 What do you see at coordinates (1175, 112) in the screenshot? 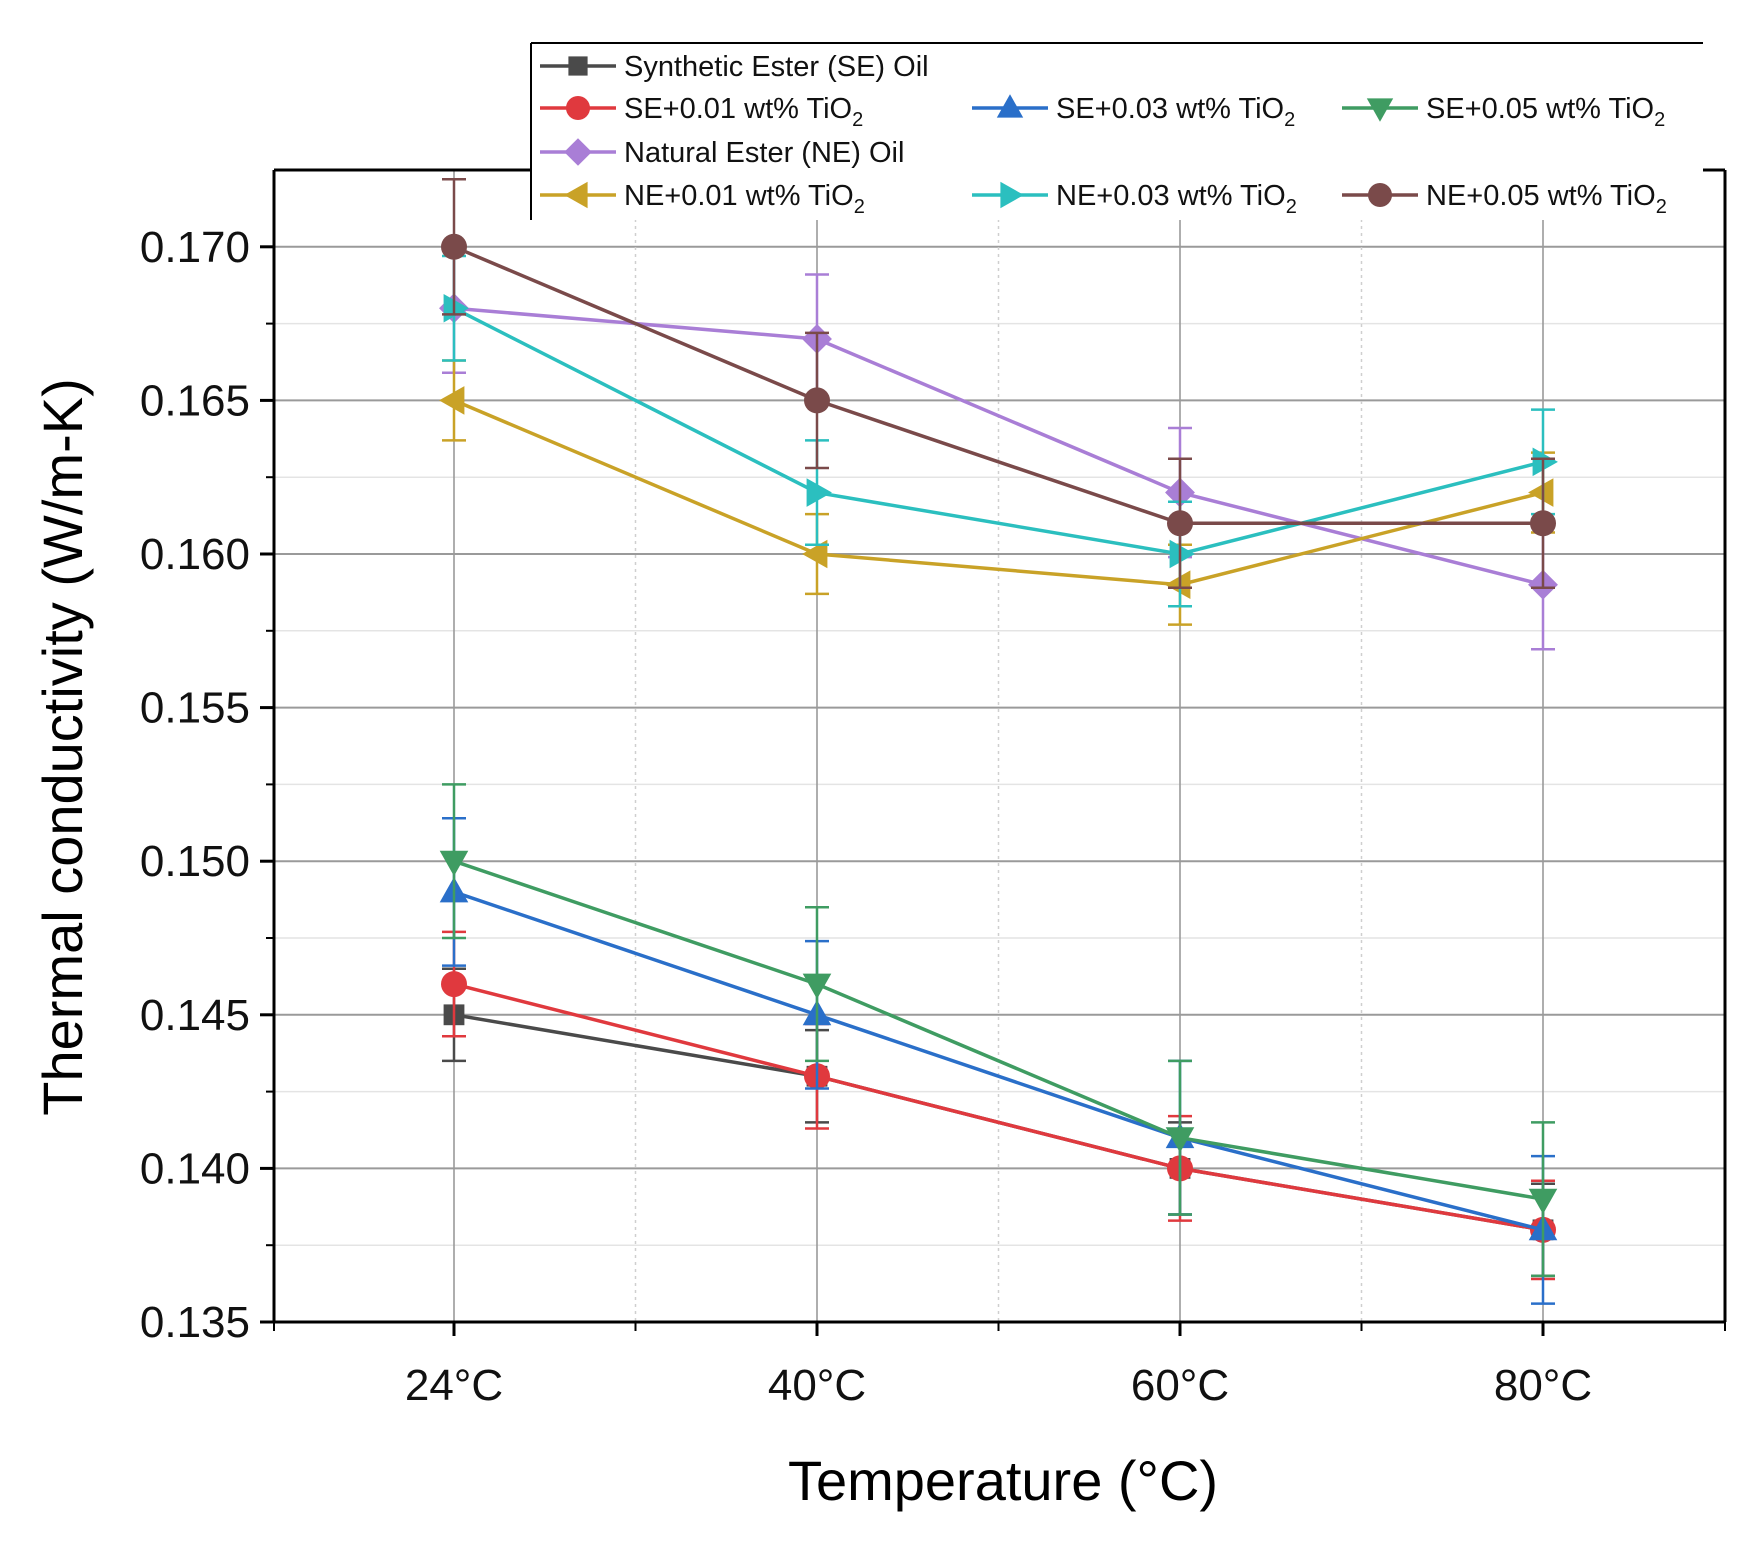
I see `legend-label: SE+0.03 wt% TiO2` at bounding box center [1175, 112].